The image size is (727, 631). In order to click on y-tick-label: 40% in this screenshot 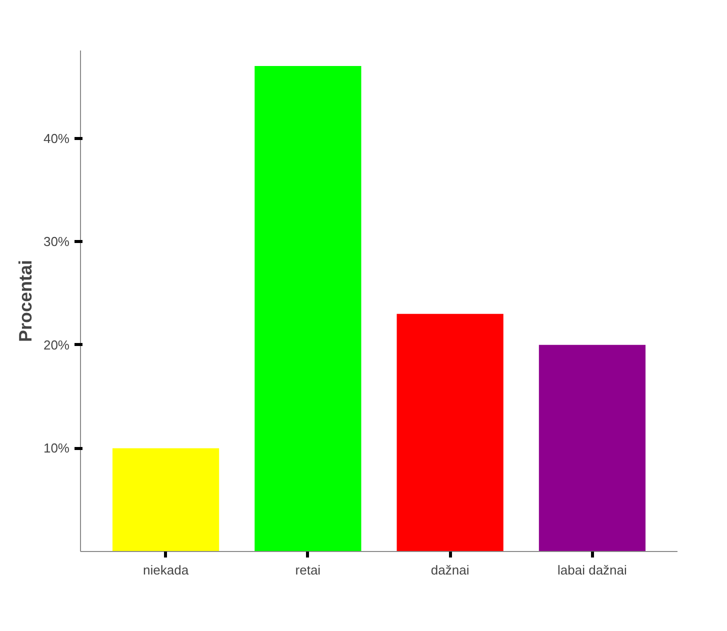, I will do `click(56, 138)`.